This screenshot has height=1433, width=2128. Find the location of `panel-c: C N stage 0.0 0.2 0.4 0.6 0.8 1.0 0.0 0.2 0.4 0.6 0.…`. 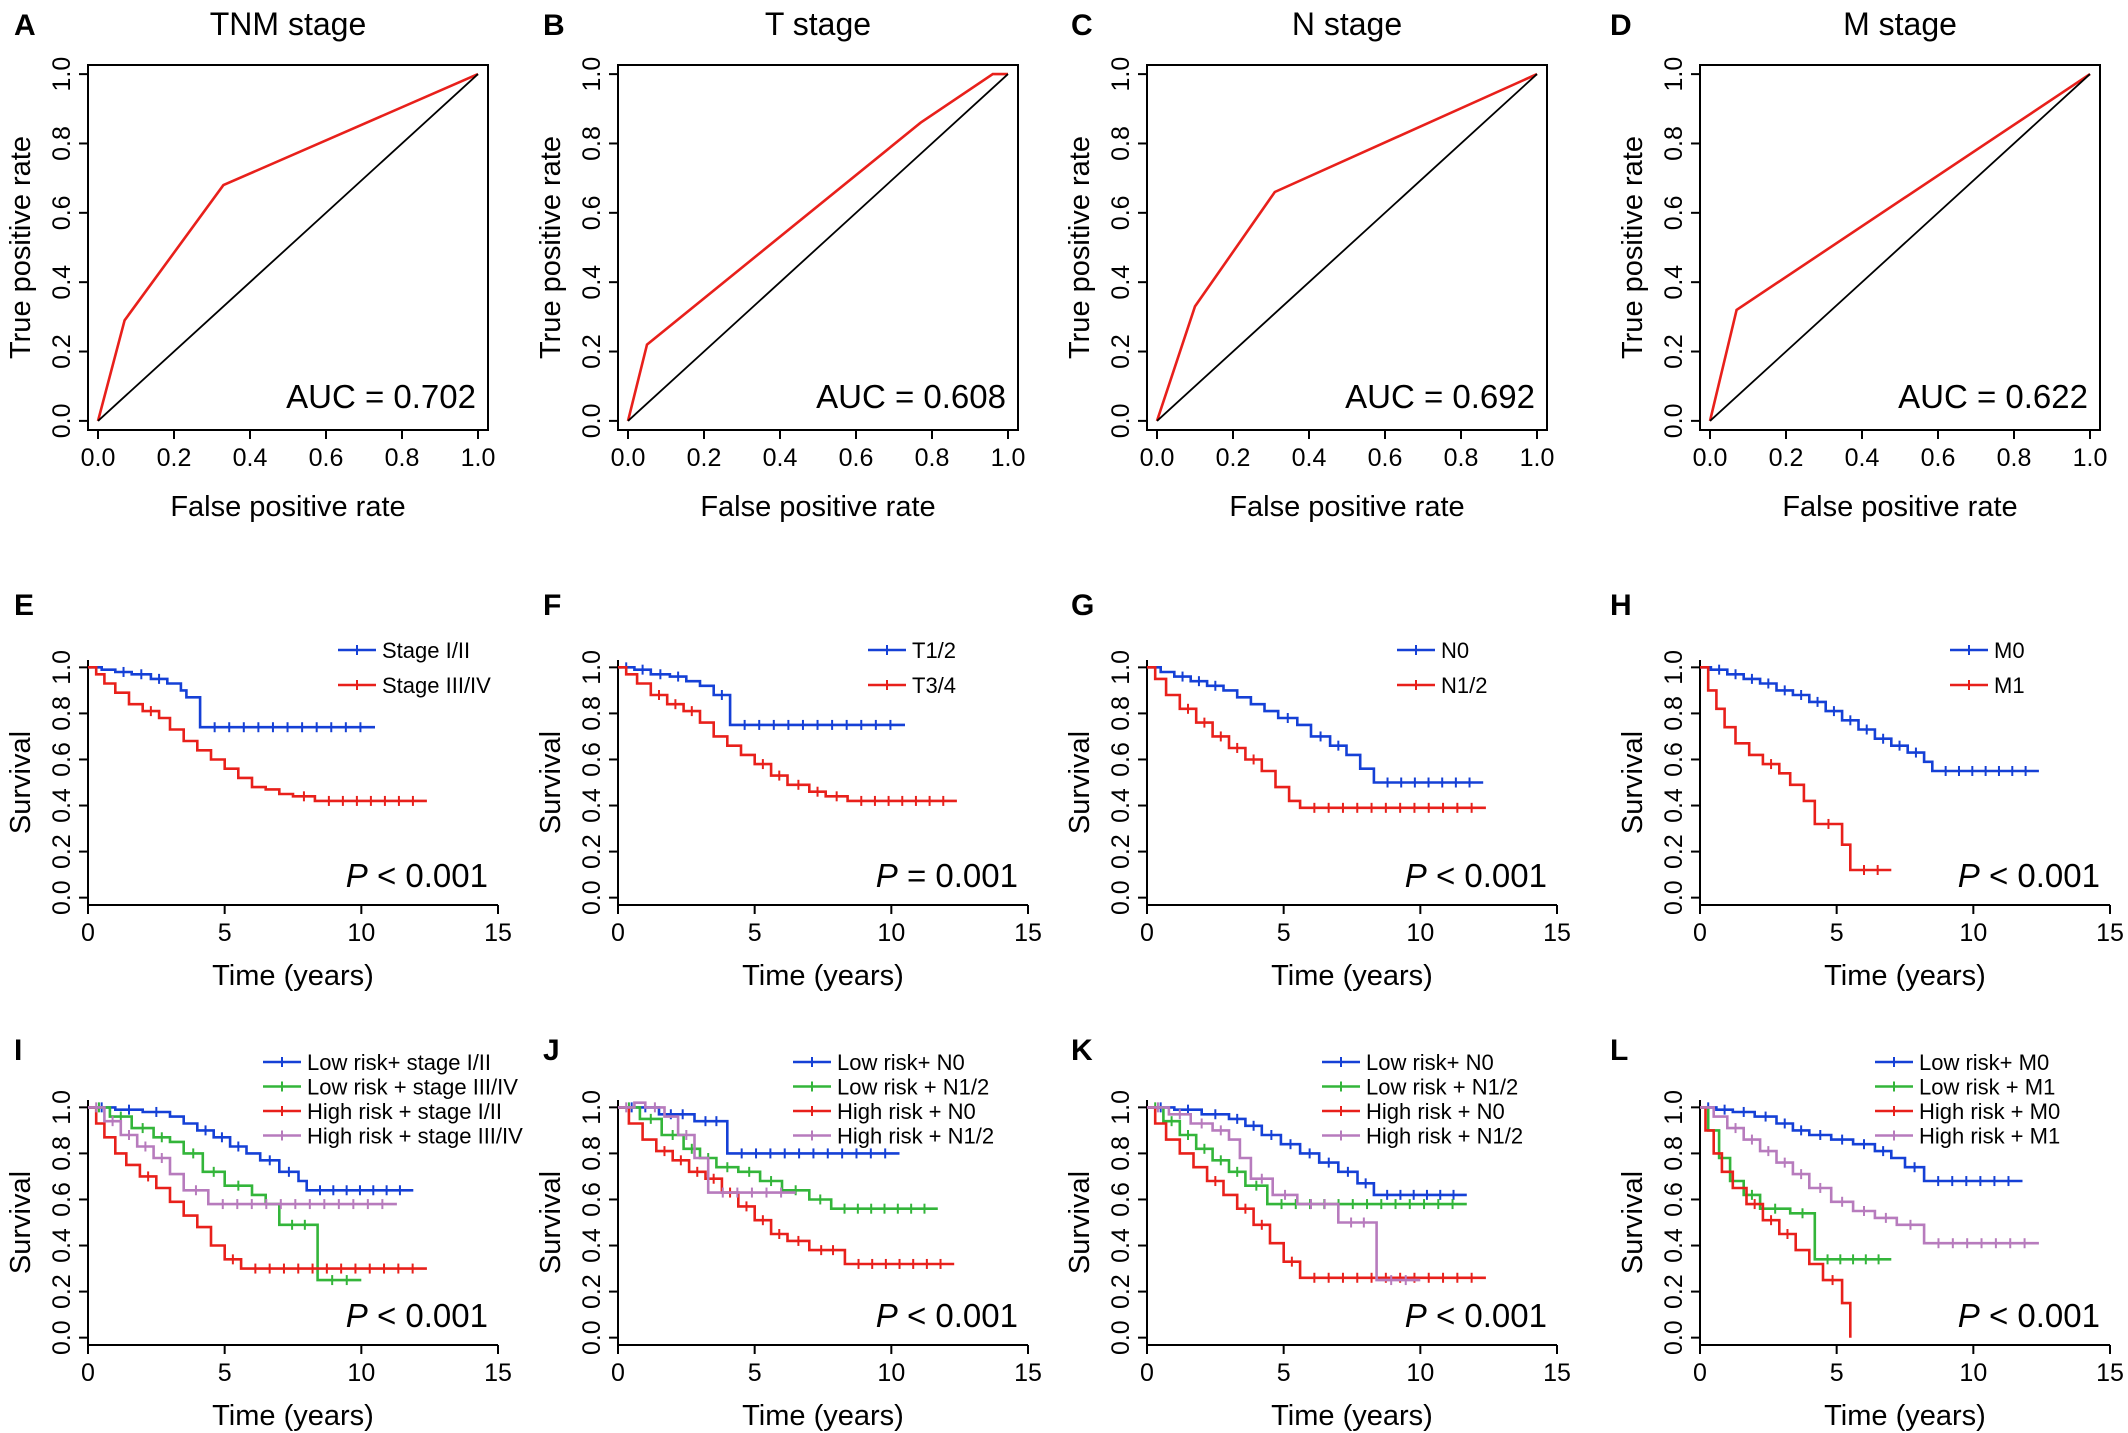

panel-c: C N stage 0.0 0.2 0.4 0.6 0.8 1.0 0.0 0.2 0.4 0.6 0.… is located at coordinates (1309, 264).